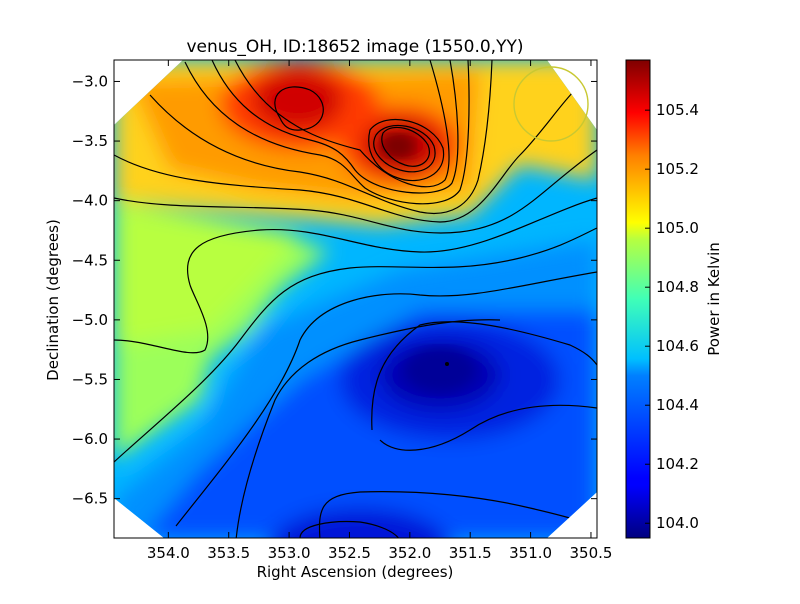  I want to click on colorbar-tick-label: 105.4, so click(677, 110).